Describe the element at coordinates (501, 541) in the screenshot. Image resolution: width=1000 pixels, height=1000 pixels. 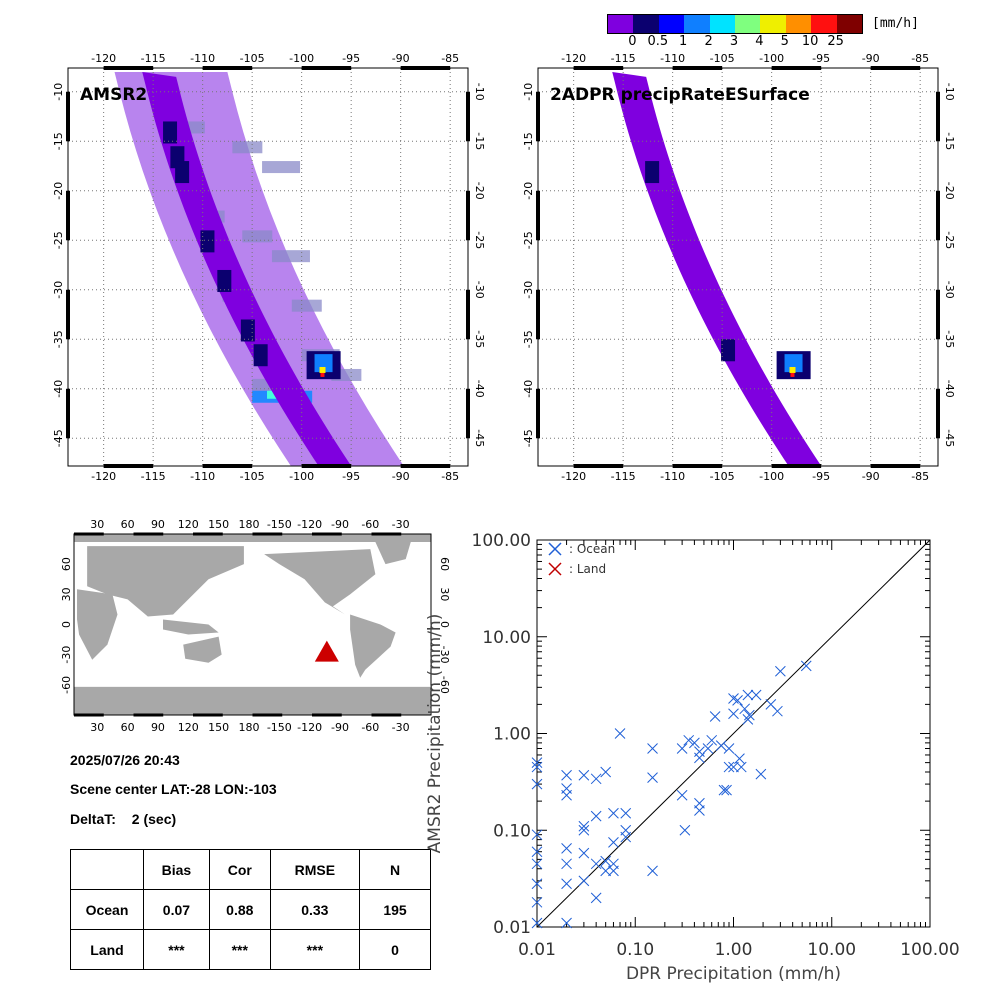
I see `y-tick-label: 100.00` at that location.